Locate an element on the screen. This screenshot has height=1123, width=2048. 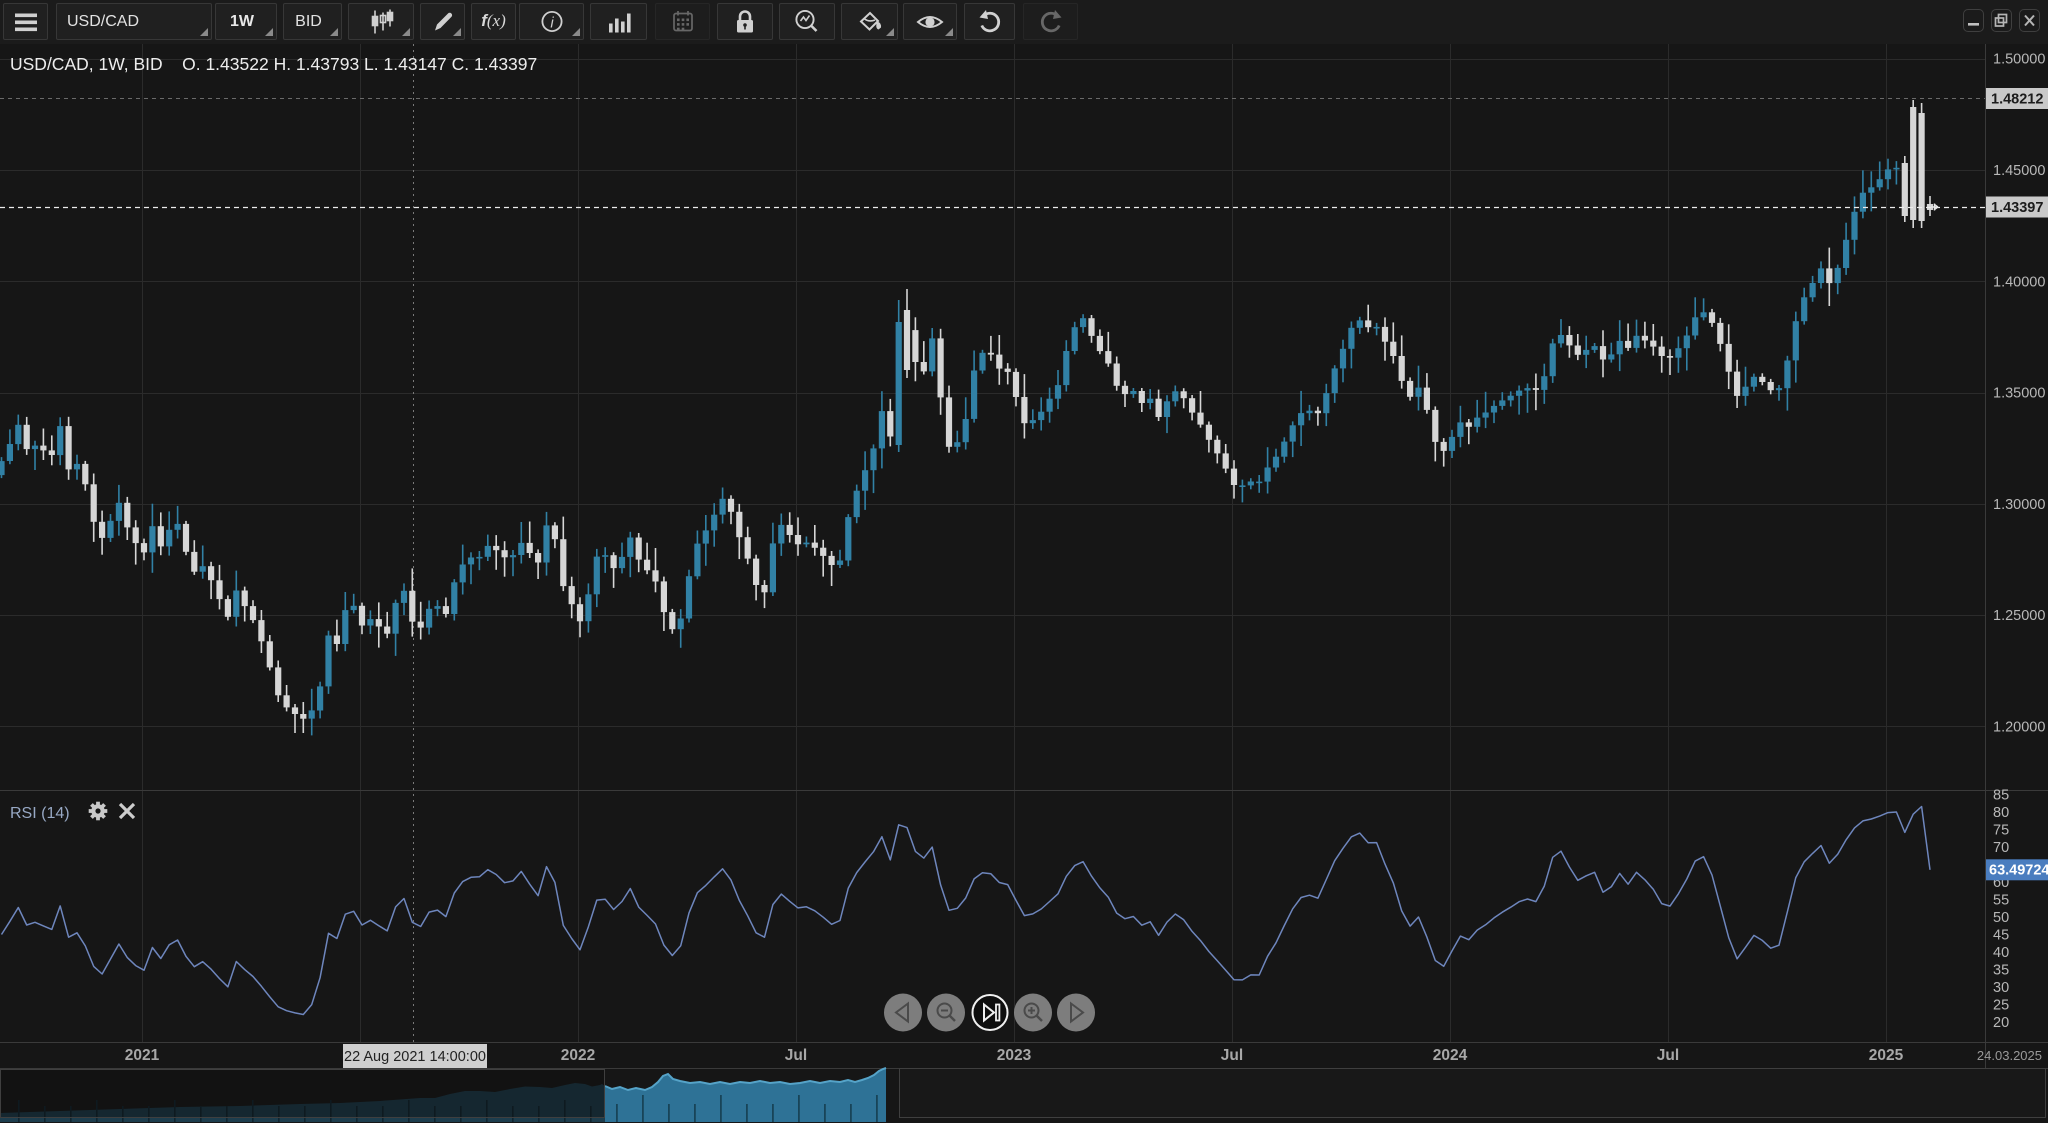
svg-text: 35 is located at coordinates (2001, 971).